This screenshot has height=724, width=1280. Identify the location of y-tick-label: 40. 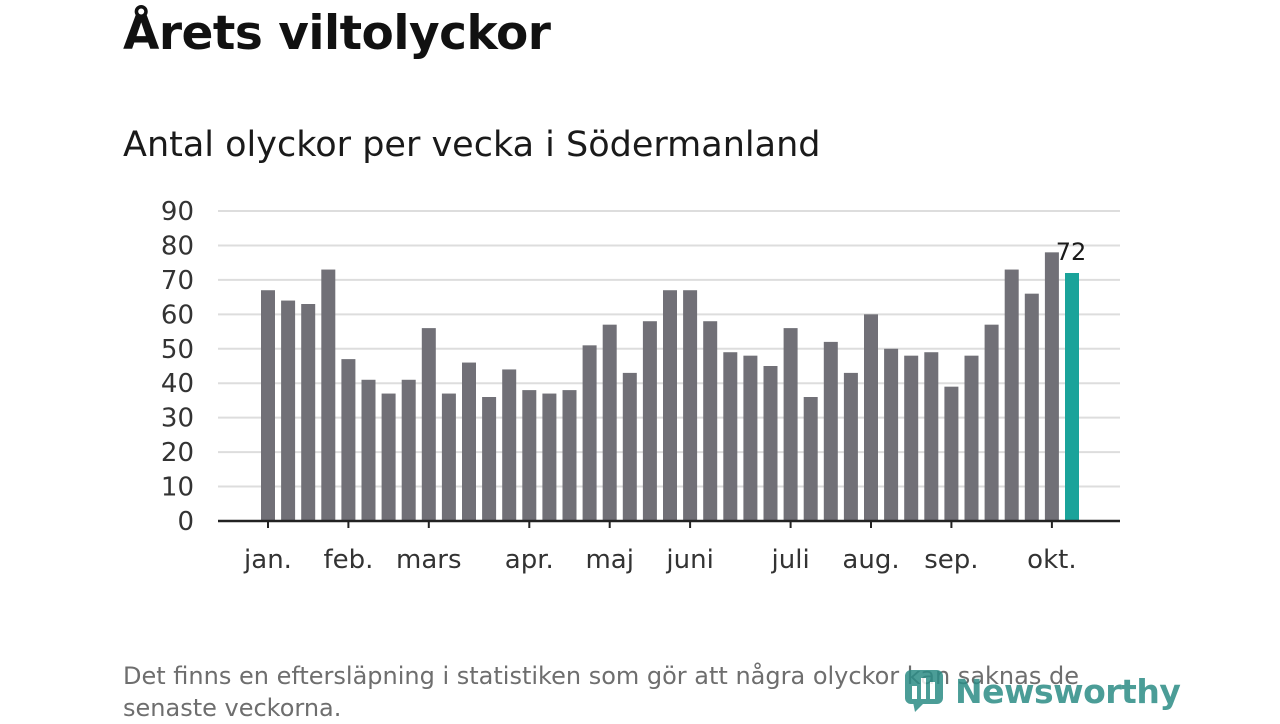
(177, 384).